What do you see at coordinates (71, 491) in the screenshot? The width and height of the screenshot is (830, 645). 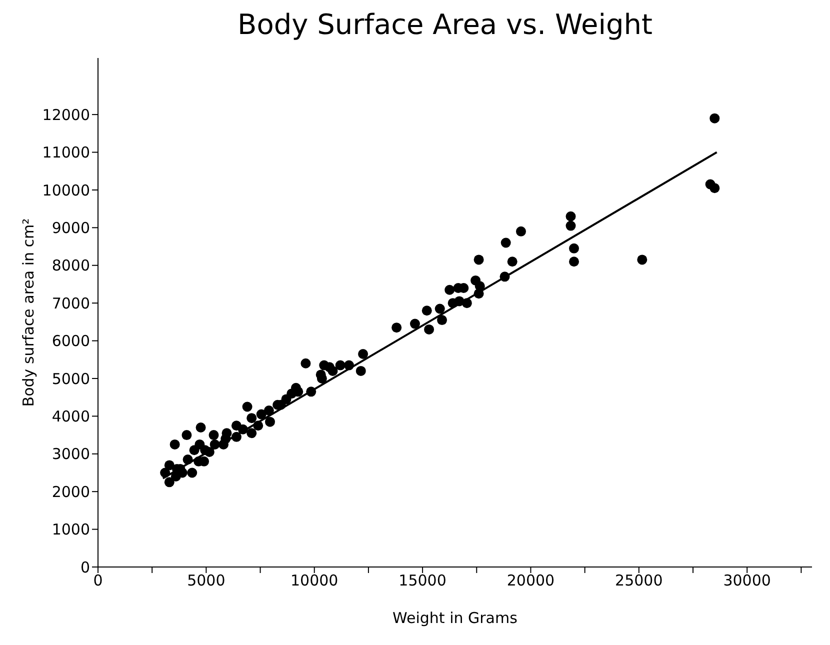 I see `y-tick-label: 2000` at bounding box center [71, 491].